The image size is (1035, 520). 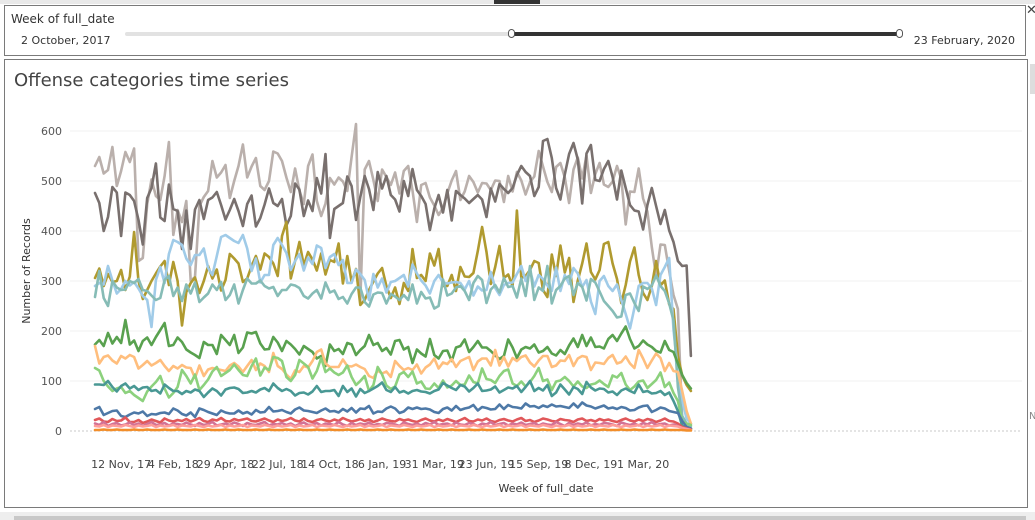 I want to click on scrollbar, so click(x=1032, y=79).